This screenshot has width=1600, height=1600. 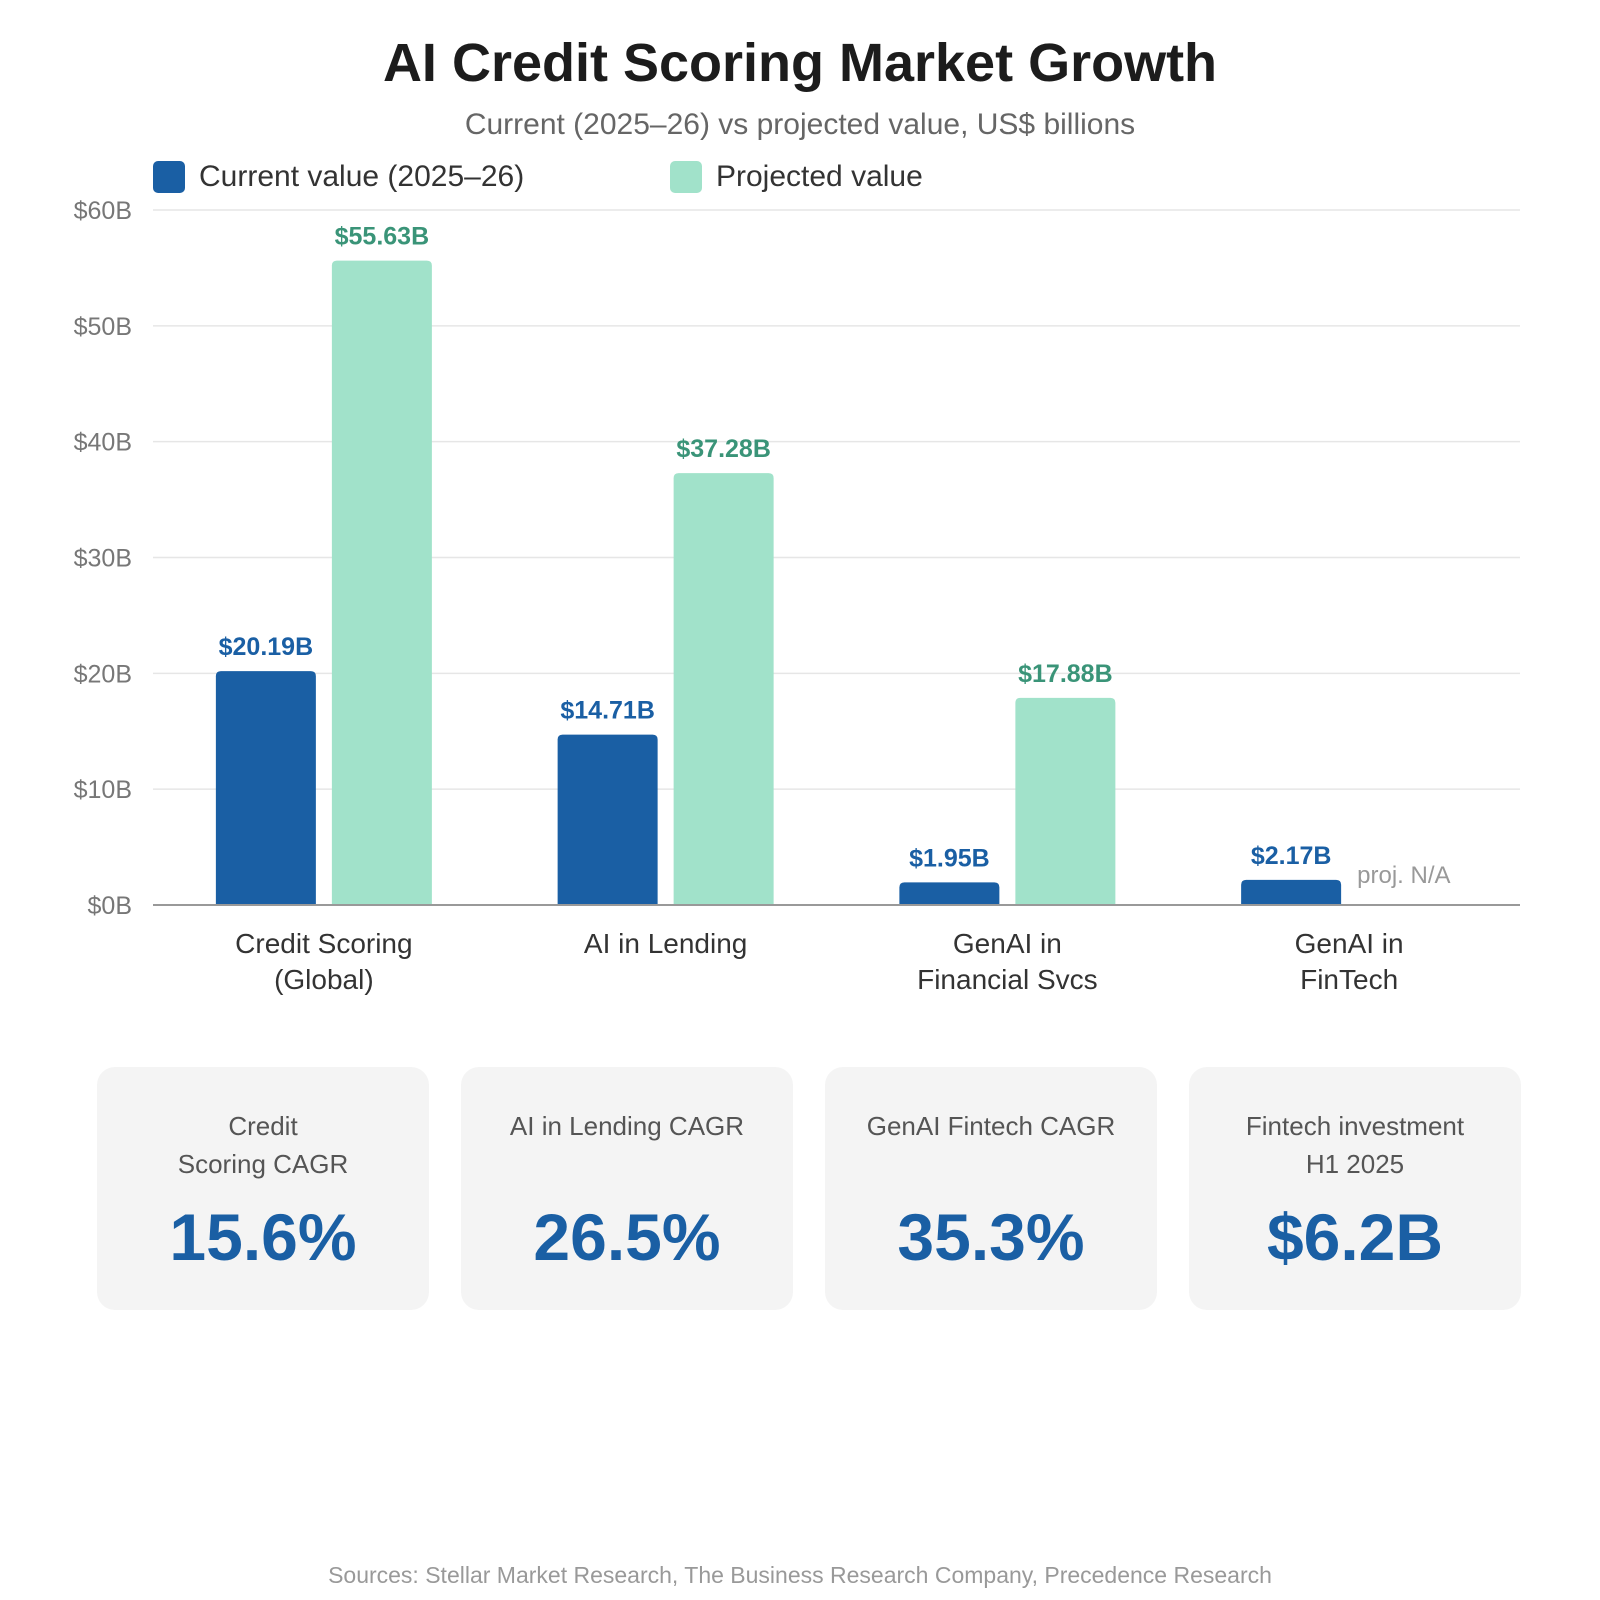 What do you see at coordinates (169, 177) in the screenshot?
I see `legend-swatch-current` at bounding box center [169, 177].